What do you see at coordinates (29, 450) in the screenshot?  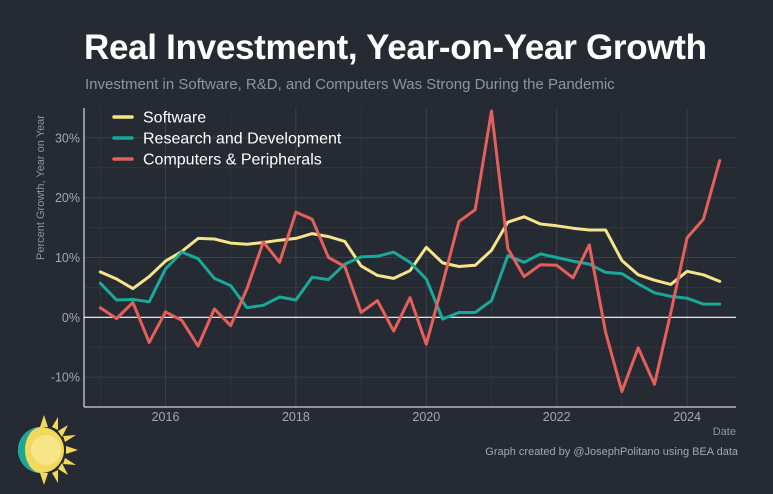 I see `sun-ring` at bounding box center [29, 450].